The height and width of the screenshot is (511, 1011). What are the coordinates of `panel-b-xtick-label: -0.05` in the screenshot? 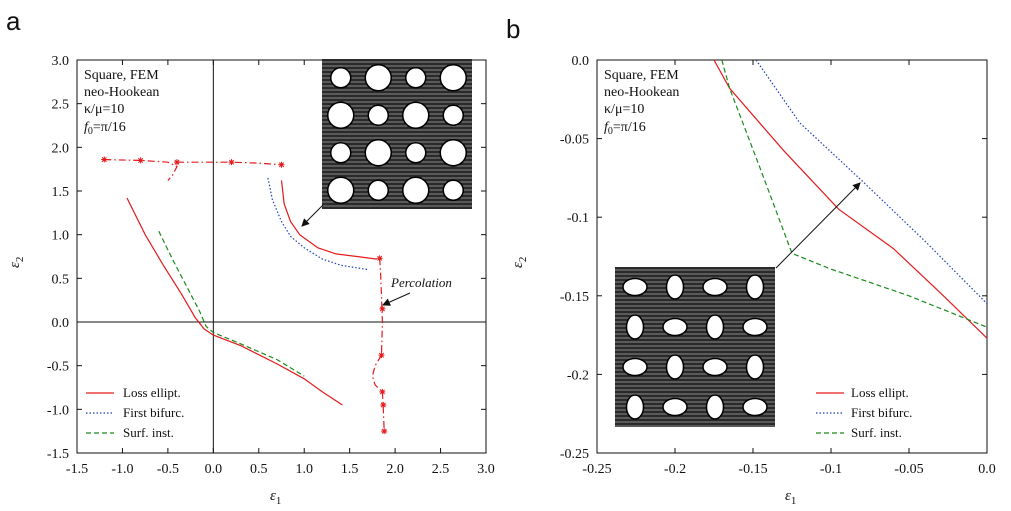 It's located at (908, 469).